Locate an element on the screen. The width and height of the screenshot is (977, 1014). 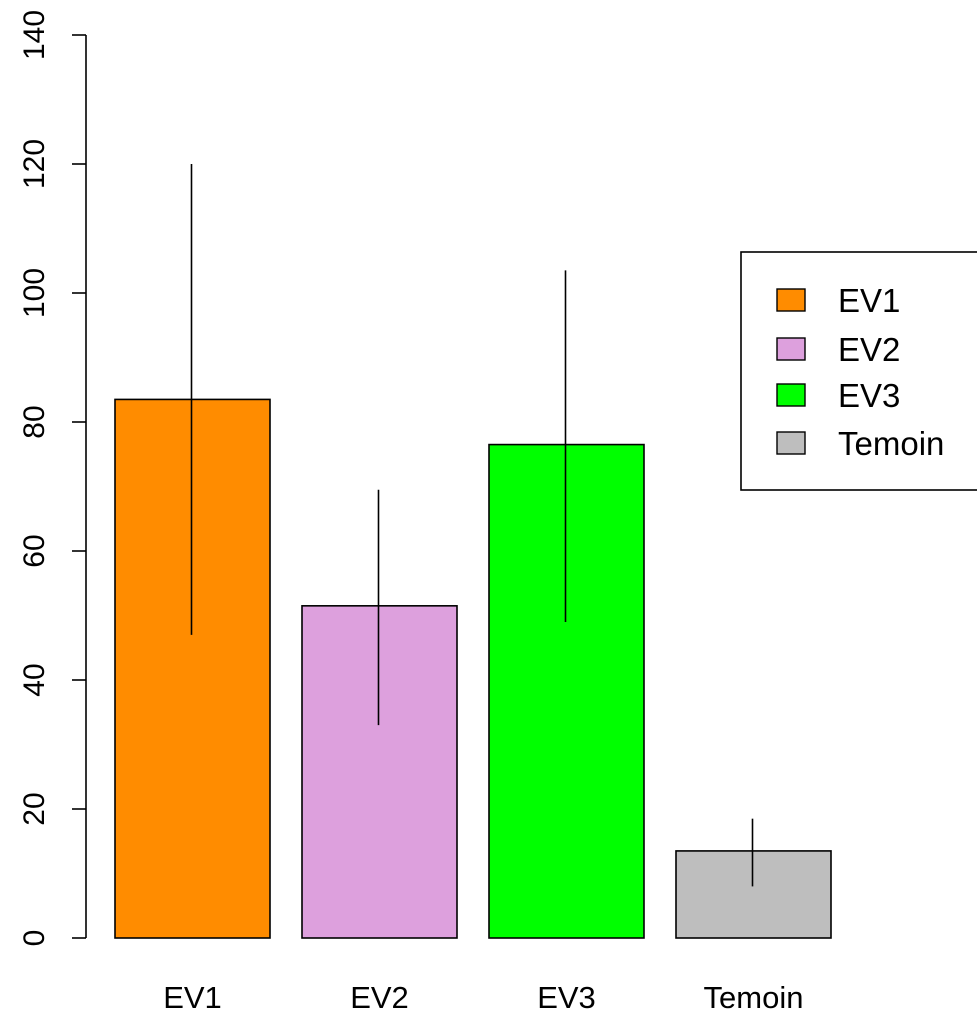
y-tick-label: 80 is located at coordinates (34, 421).